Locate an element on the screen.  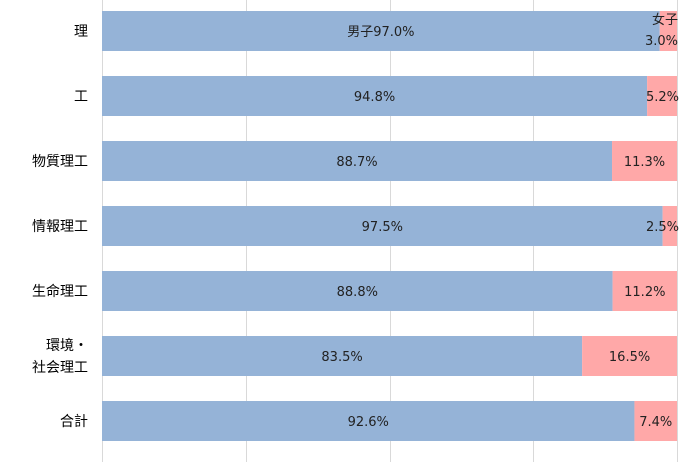
data-label: 92.6% is located at coordinates (368, 422).